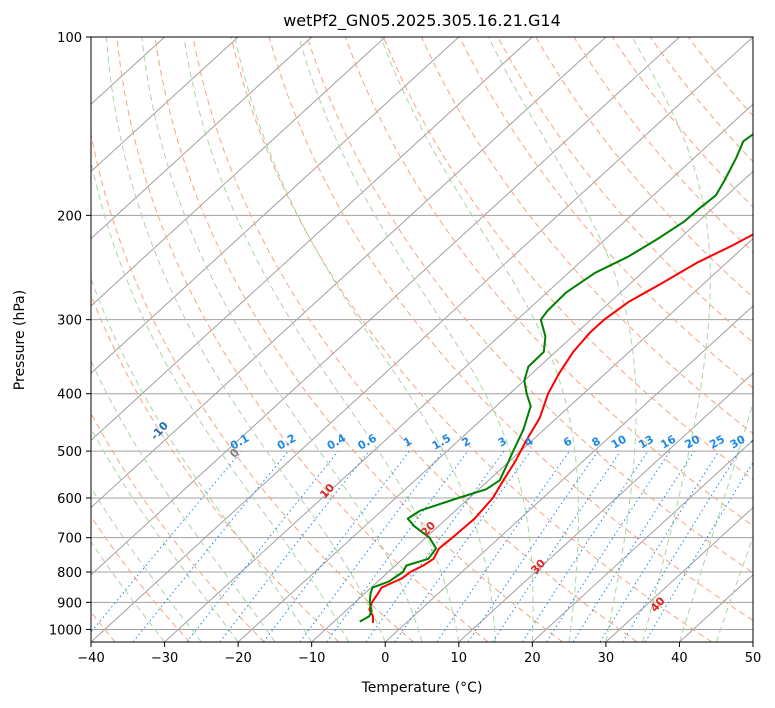 This screenshot has height=708, width=775. What do you see at coordinates (753, 658) in the screenshot?
I see `x-tick-label: 50` at bounding box center [753, 658].